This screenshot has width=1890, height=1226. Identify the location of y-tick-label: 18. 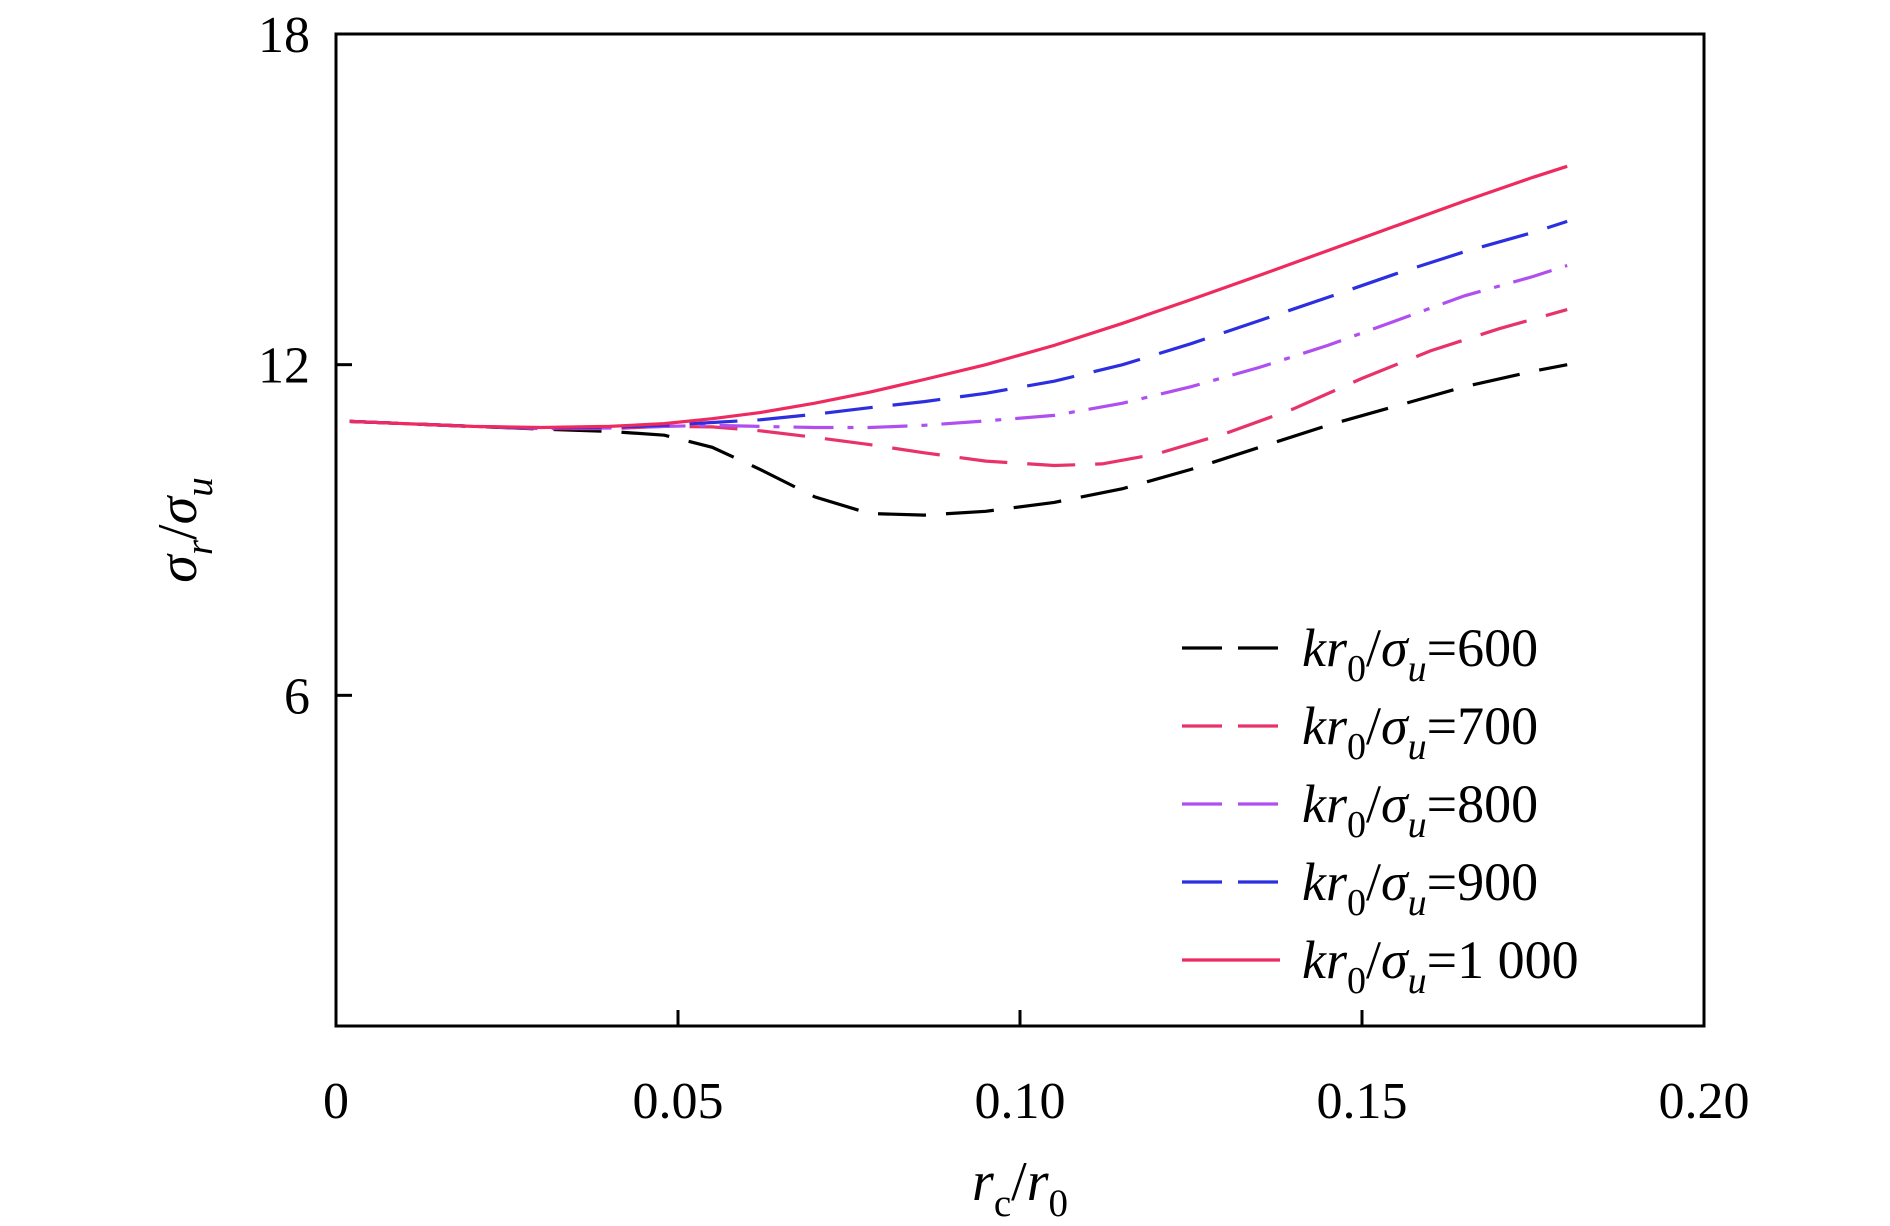
(284, 35).